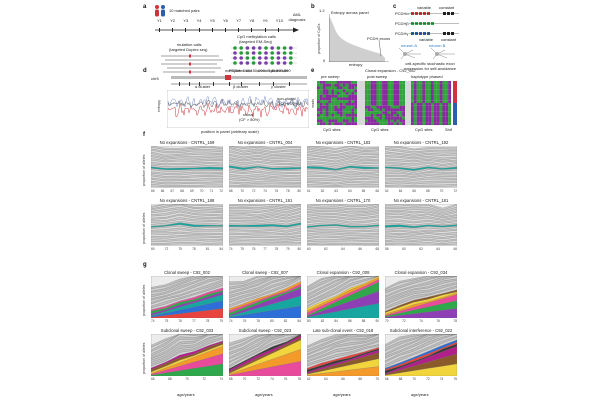 The height and width of the screenshot is (400, 600). Describe the element at coordinates (377, 249) in the screenshot. I see `x-tick-label: 68` at that location.